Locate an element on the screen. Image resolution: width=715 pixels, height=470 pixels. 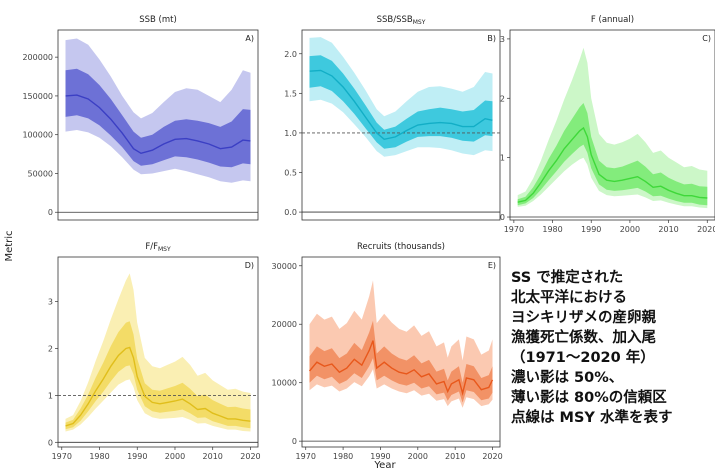
y-tick-label: 1.5 is located at coordinates (290, 93).